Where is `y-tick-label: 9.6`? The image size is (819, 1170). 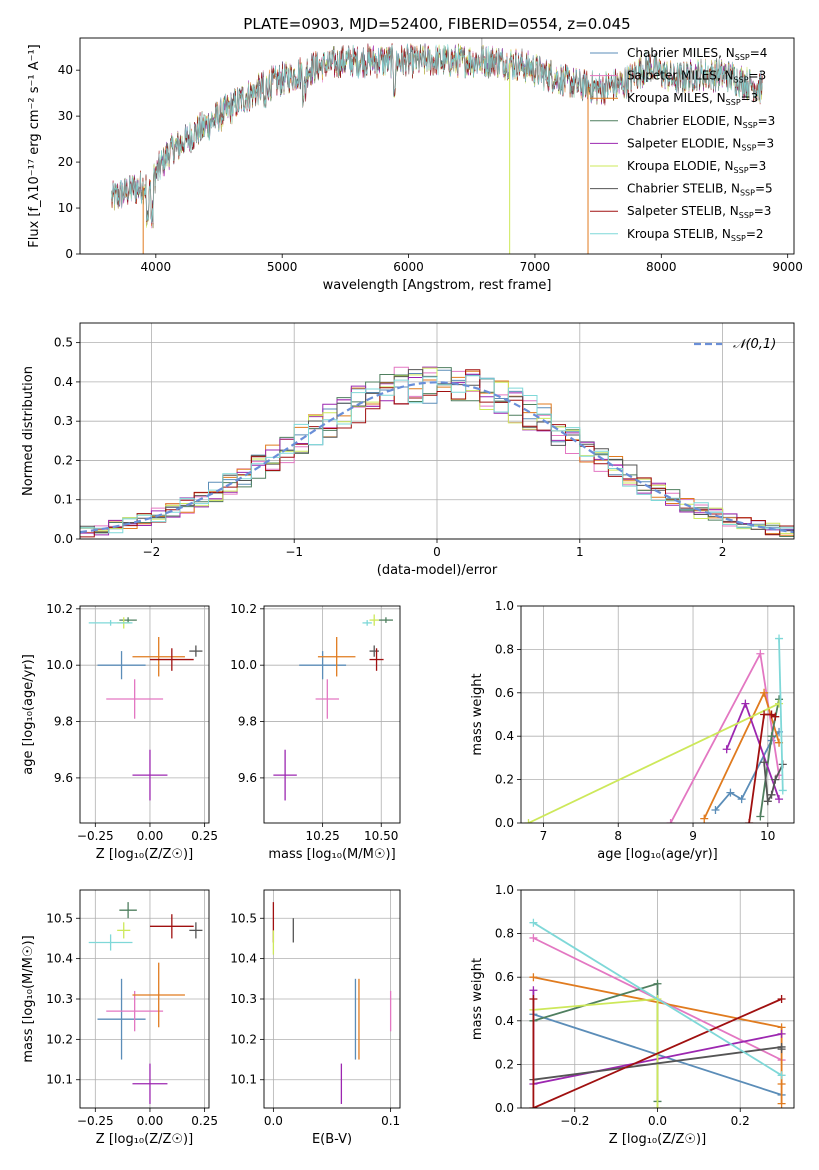
y-tick-label: 9.6 is located at coordinates (63, 778).